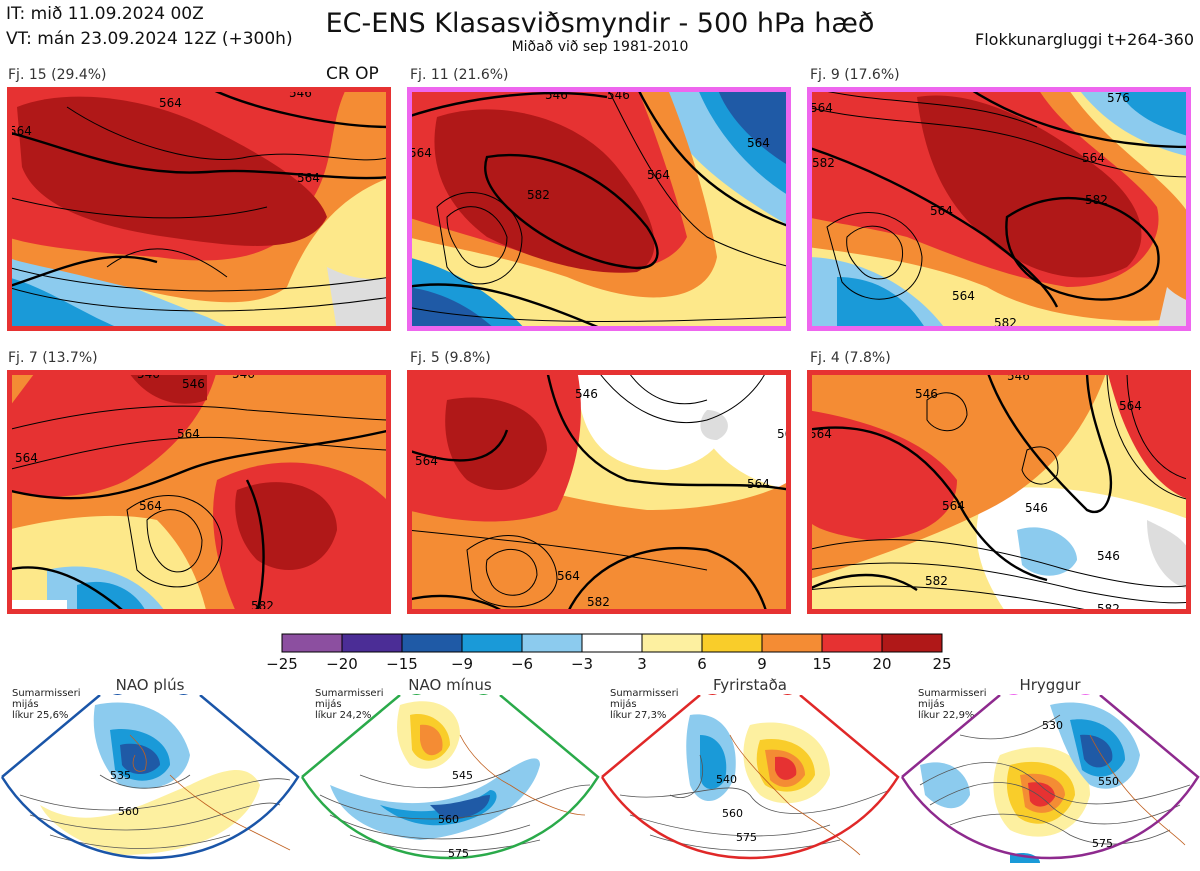  I want to click on colorbar-tick-label: −6, so click(522, 664).